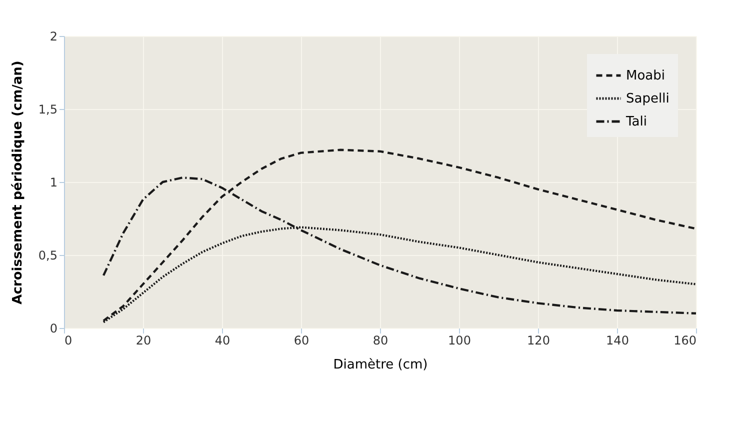 This screenshot has width=744, height=433. What do you see at coordinates (645, 76) in the screenshot?
I see `legend-label: Moabi` at bounding box center [645, 76].